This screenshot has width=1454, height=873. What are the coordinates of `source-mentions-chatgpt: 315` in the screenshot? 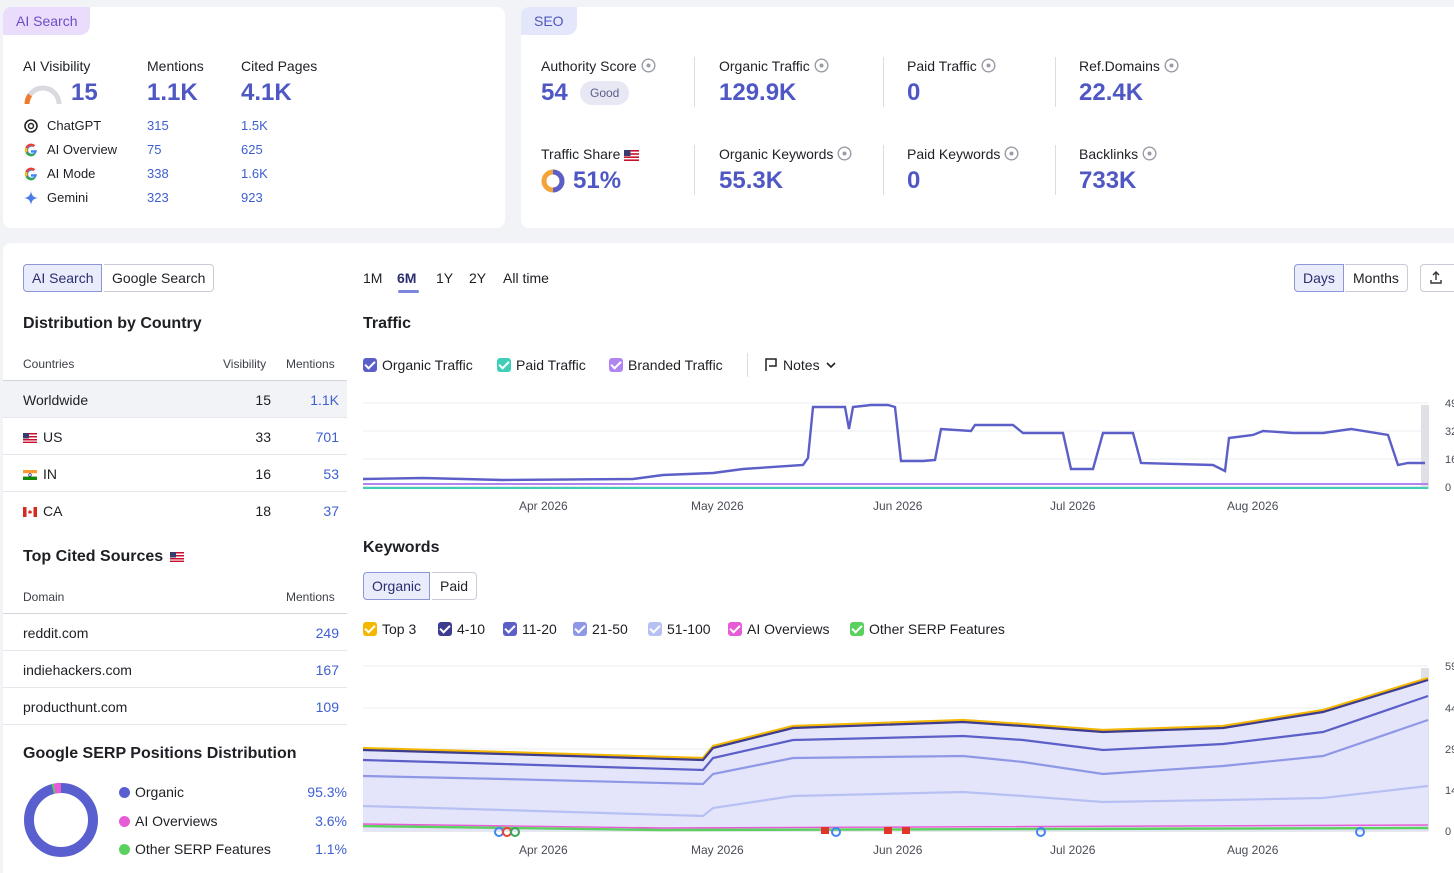 It's located at (158, 125).